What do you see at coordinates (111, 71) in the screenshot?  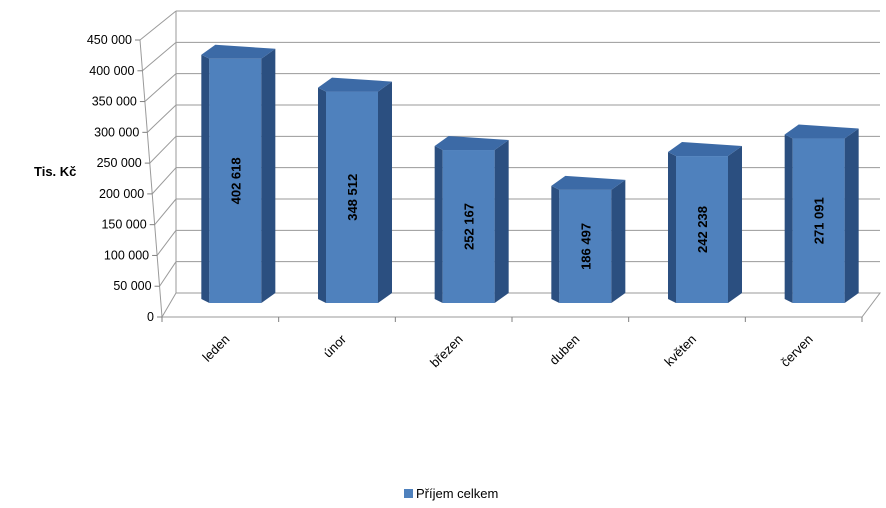 I see `y-tick-label: 400 000` at bounding box center [111, 71].